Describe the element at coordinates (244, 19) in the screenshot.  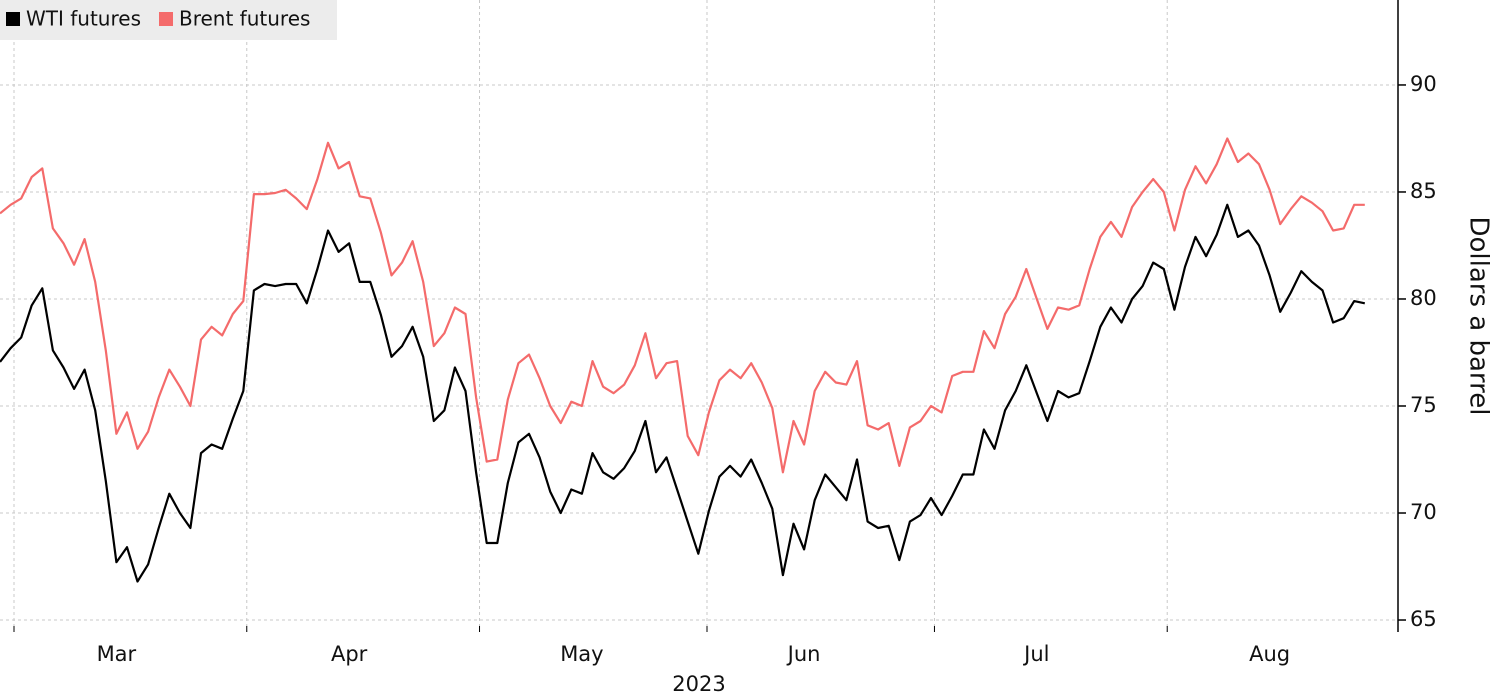
I see `legend-label: Brent futures` at that location.